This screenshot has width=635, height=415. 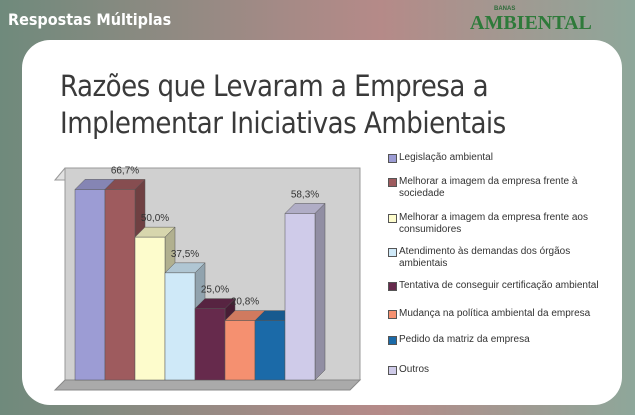 What do you see at coordinates (320, 291) in the screenshot?
I see `bar-side` at bounding box center [320, 291].